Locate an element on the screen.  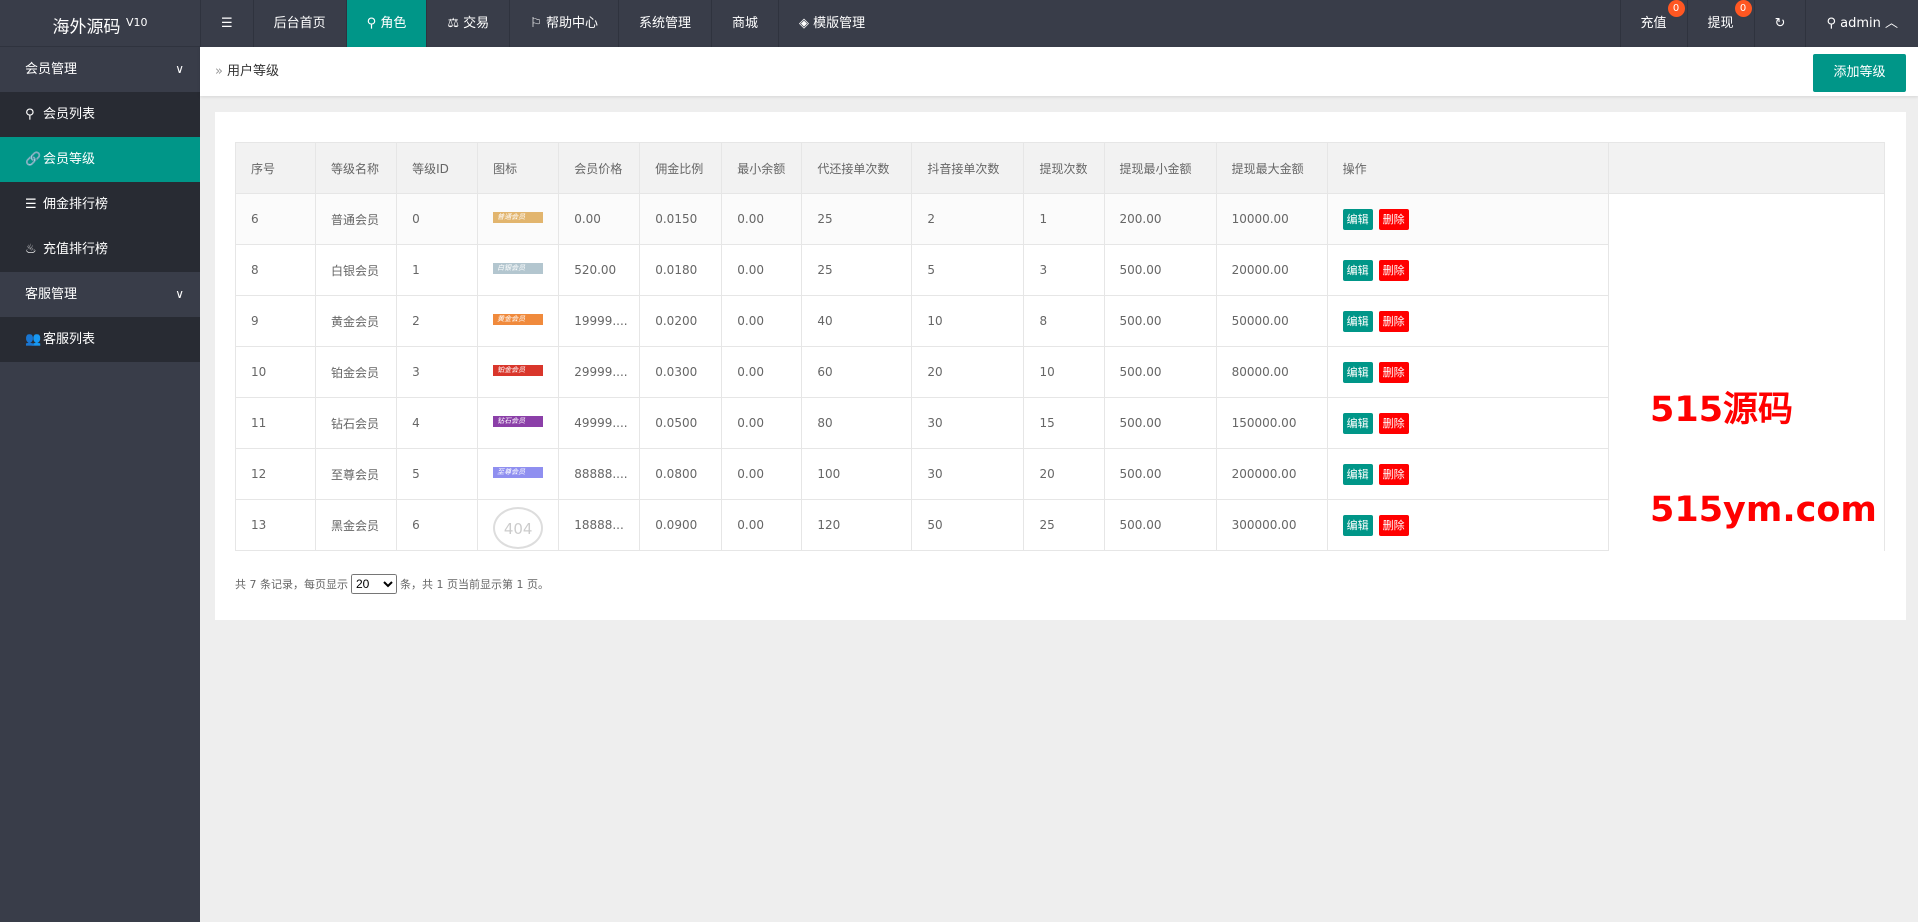
cell-douyin: 2 is located at coordinates (968, 219).